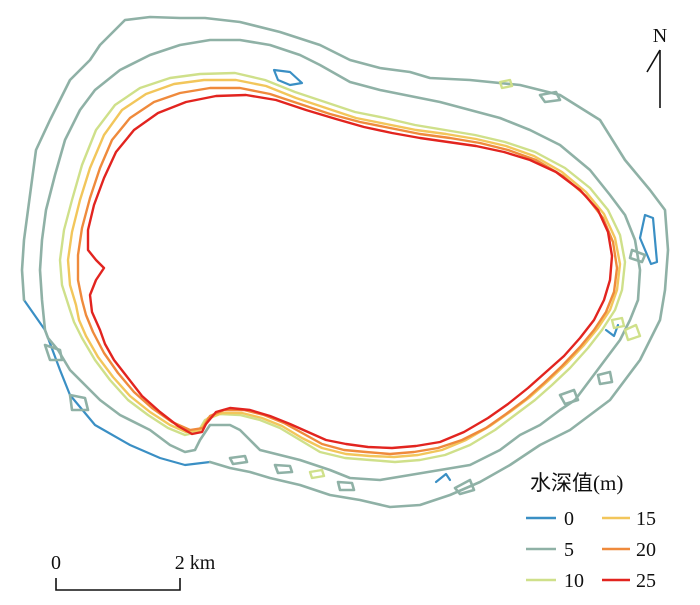 The width and height of the screenshot is (700, 605). I want to click on legend-label-15: 15, so click(646, 519).